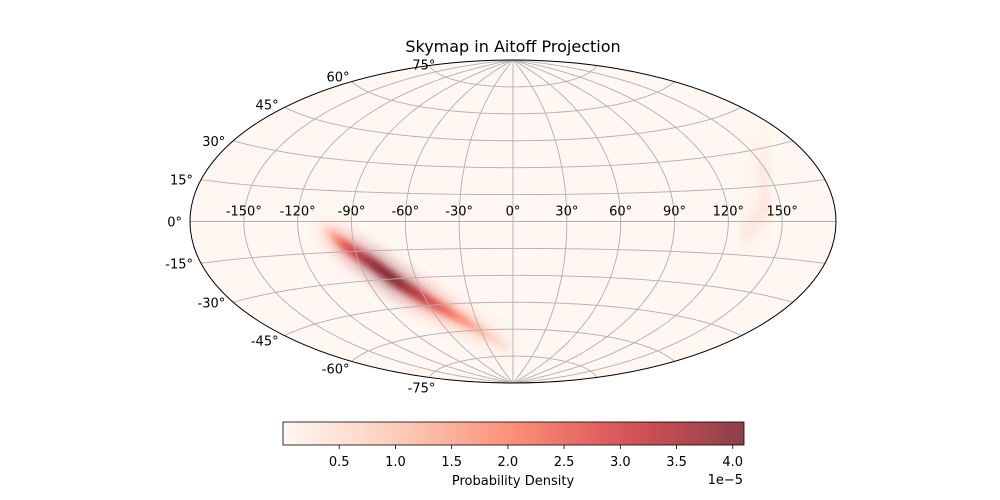  I want to click on longitude-tick-label: 60°, so click(620, 212).